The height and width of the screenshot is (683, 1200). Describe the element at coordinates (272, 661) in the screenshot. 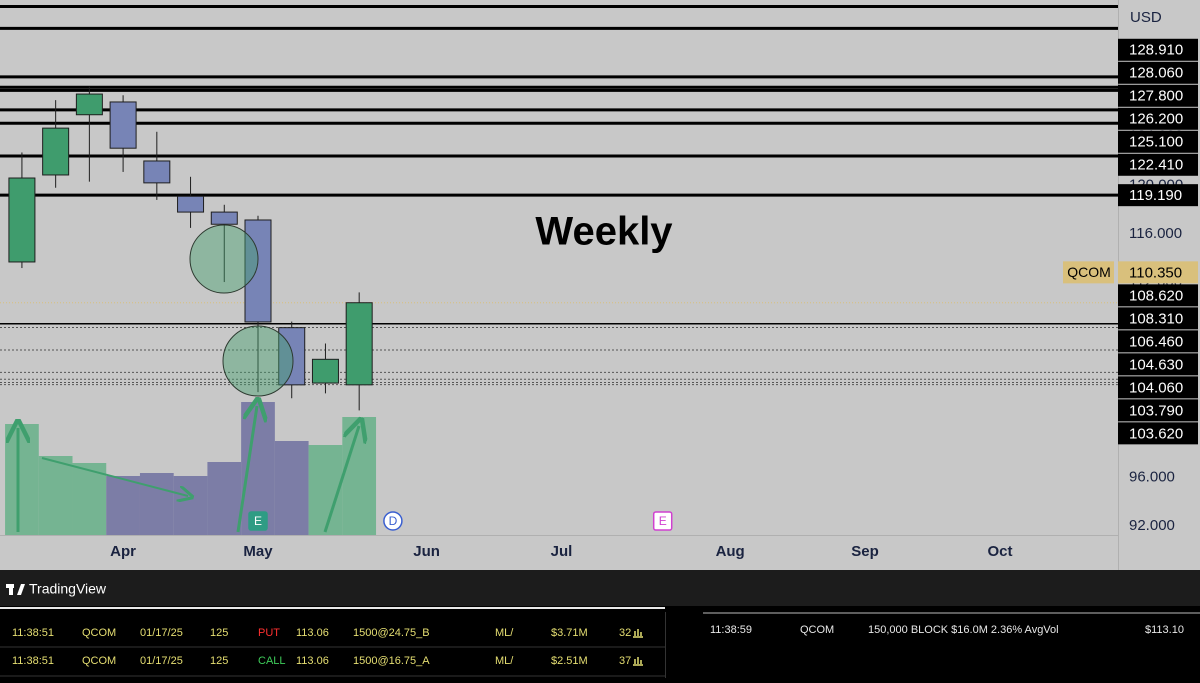

I see `tape-cell: CALL` at that location.